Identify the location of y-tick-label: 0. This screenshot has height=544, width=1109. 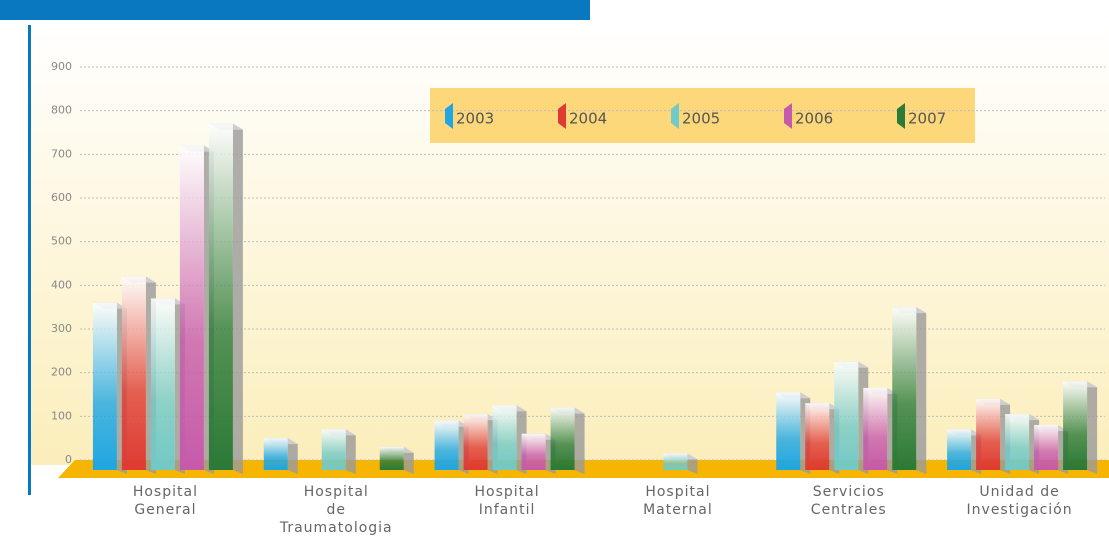
(68, 459).